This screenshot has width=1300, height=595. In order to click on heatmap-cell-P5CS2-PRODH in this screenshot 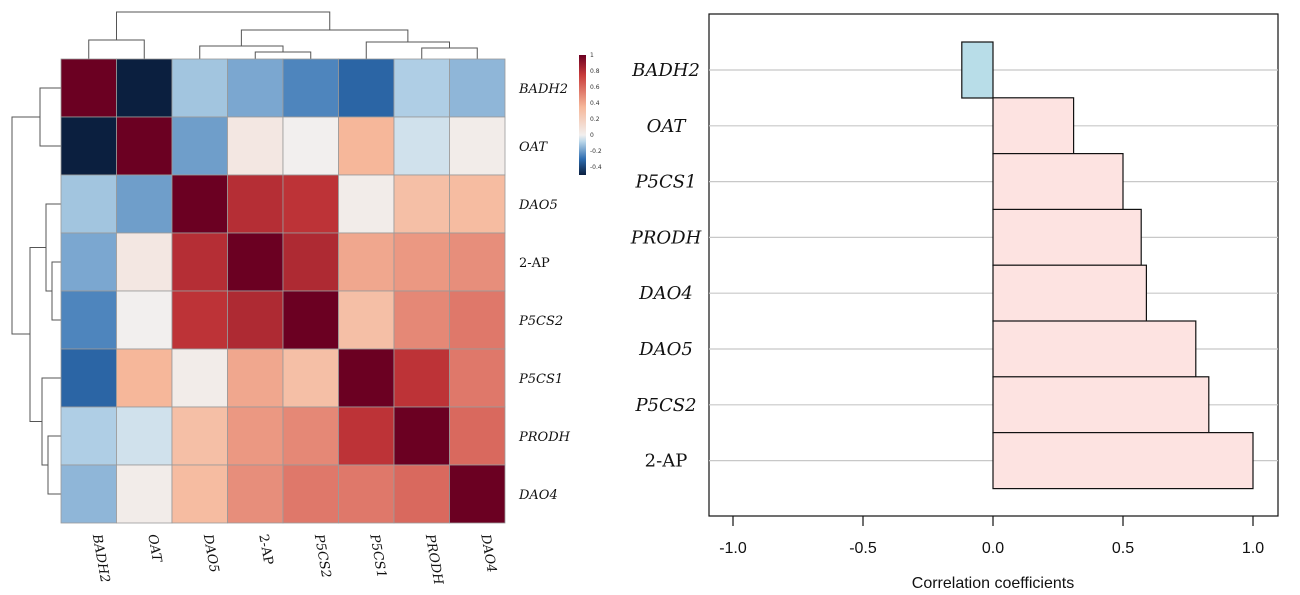, I will do `click(421, 320)`.